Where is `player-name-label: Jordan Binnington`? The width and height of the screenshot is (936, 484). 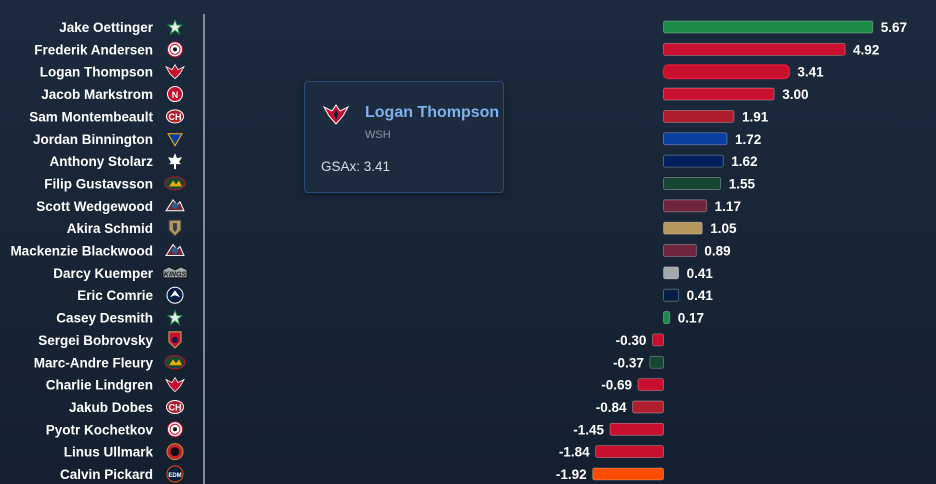 player-name-label: Jordan Binnington is located at coordinates (93, 139).